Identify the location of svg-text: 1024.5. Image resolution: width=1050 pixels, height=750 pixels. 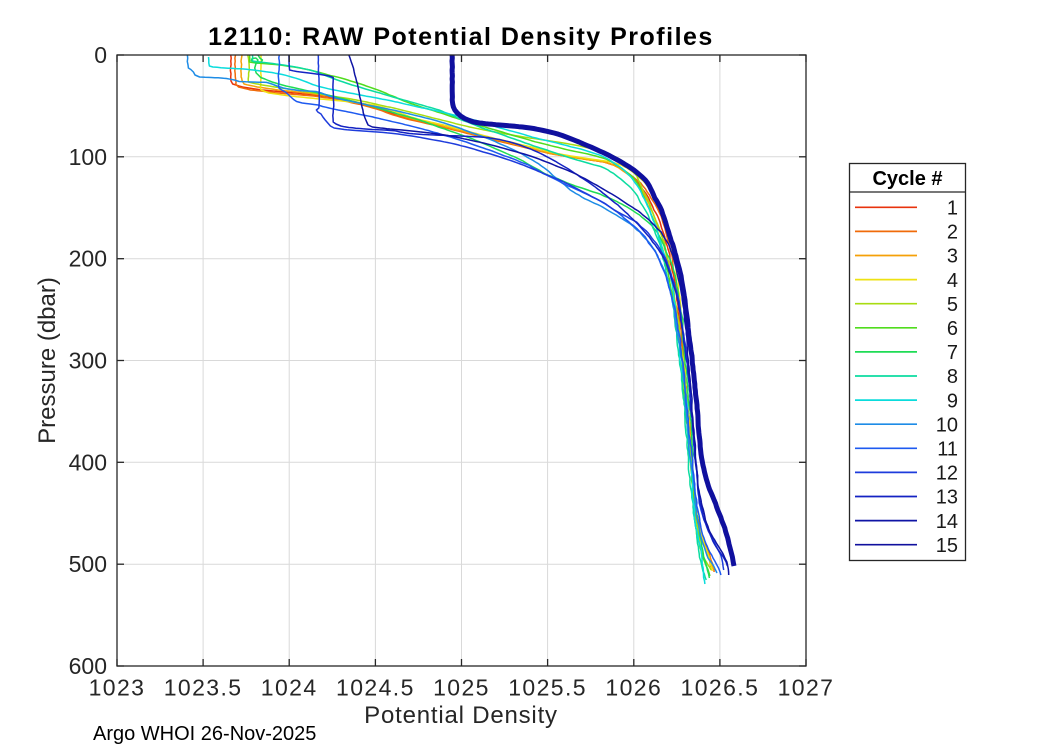
(375, 688).